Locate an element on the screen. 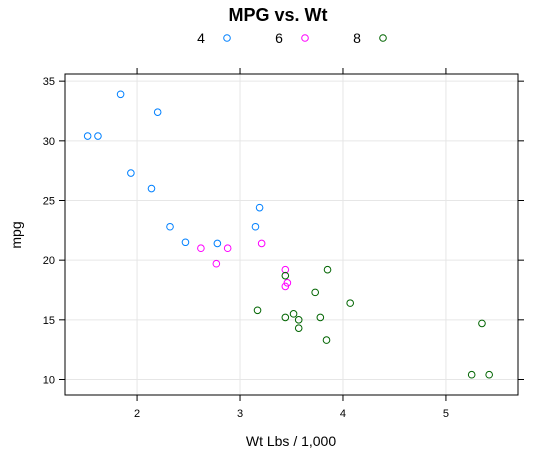 The image size is (557, 463). x-tick-label: 5 is located at coordinates (446, 414).